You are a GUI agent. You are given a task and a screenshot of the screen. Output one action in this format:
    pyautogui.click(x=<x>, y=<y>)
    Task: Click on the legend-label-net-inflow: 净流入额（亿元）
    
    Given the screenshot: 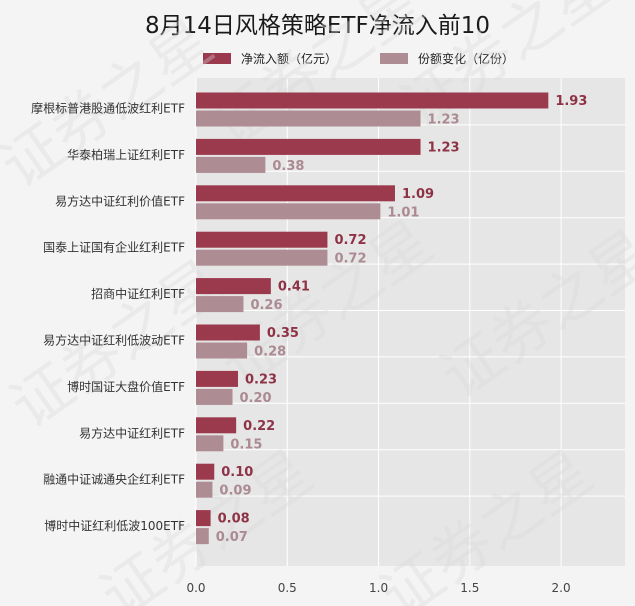 What is the action you would take?
    pyautogui.click(x=289, y=58)
    